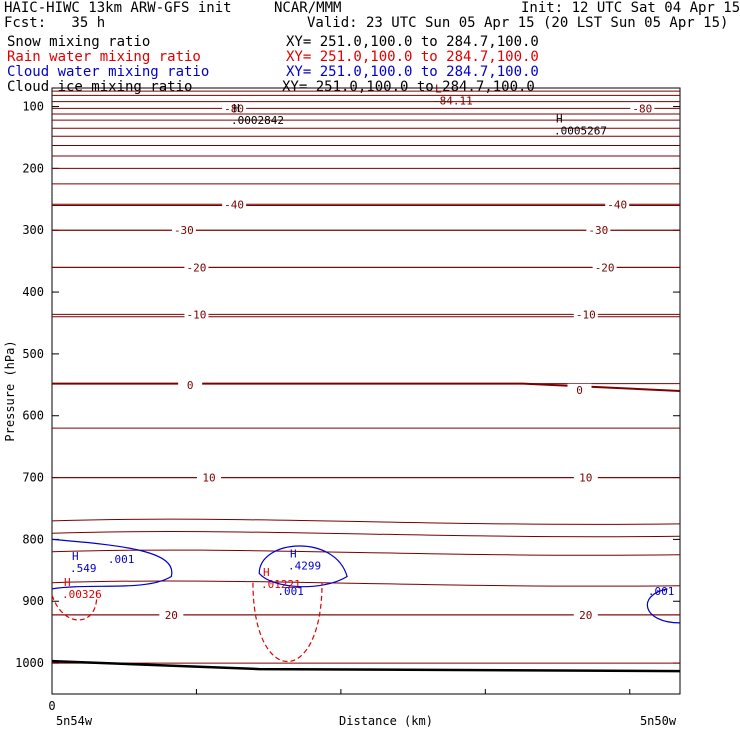  Describe the element at coordinates (104, 57) in the screenshot. I see `field-name-rain: Rain water mixing ratio` at that location.